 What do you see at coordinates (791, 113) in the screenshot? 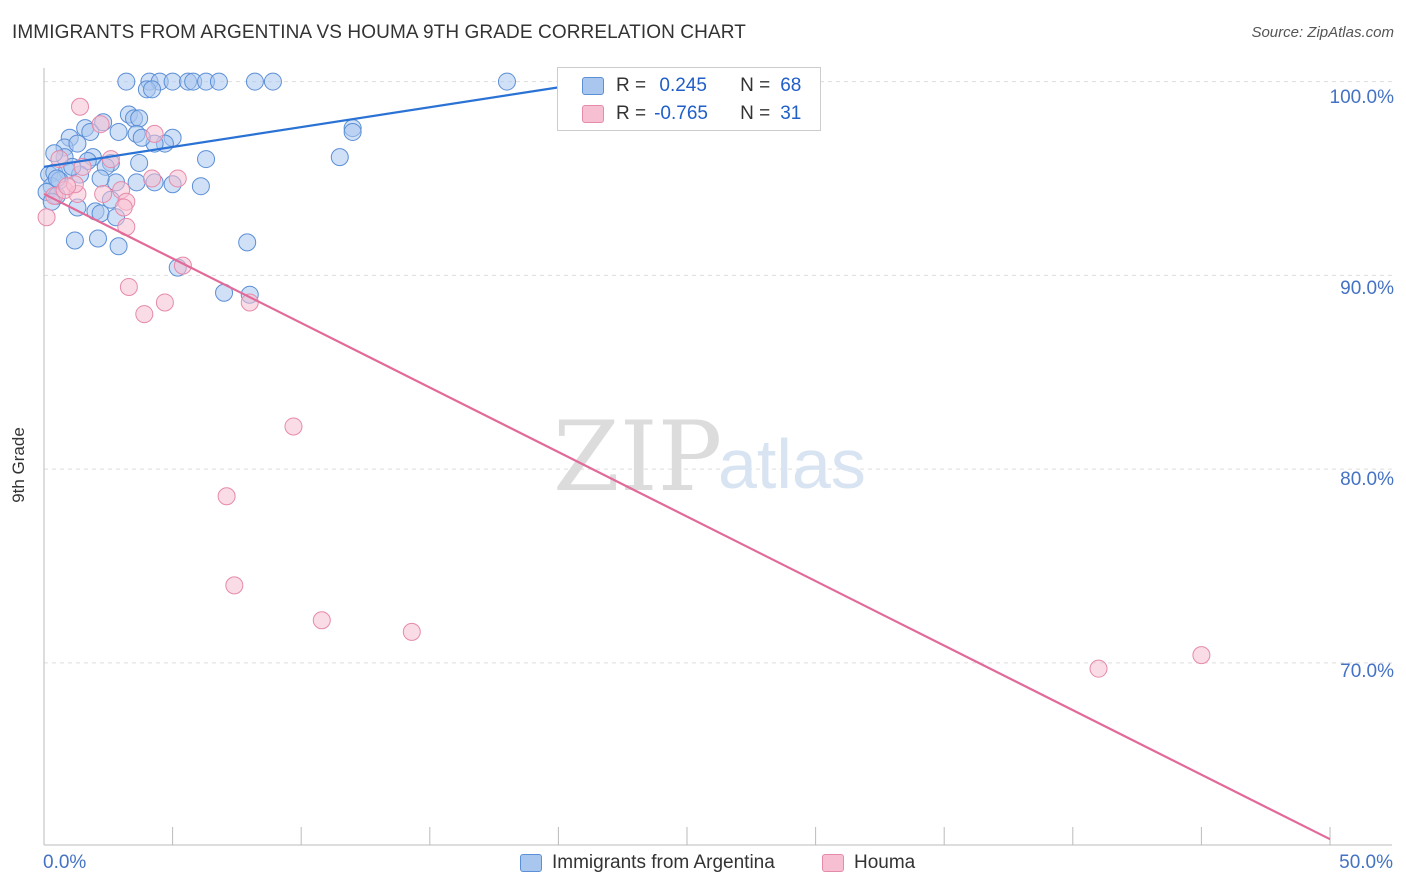
I see `n-value-houma: 31` at bounding box center [791, 113].